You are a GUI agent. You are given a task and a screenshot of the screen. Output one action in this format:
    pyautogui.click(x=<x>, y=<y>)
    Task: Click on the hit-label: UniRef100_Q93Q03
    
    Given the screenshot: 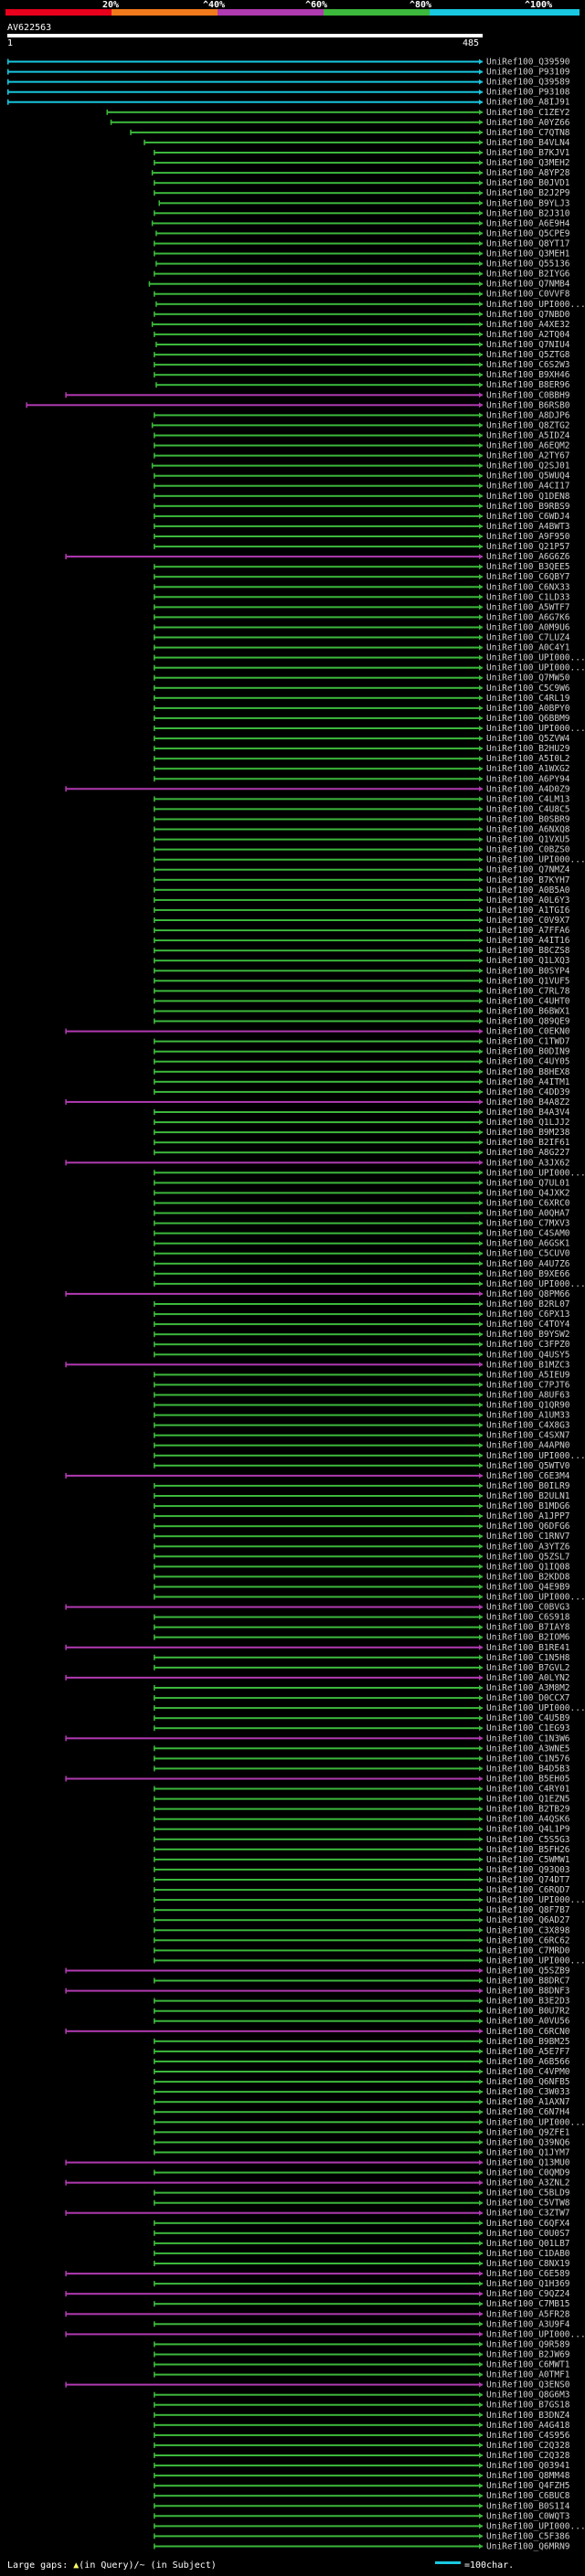 What is the action you would take?
    pyautogui.click(x=528, y=1870)
    